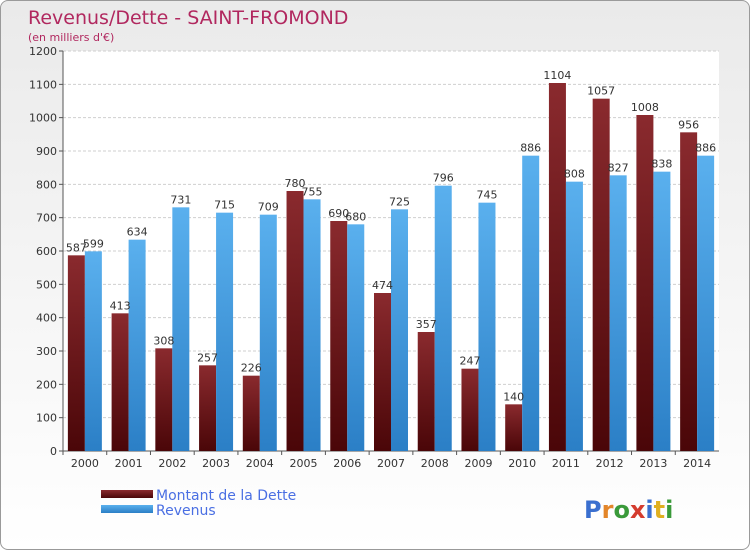 The width and height of the screenshot is (750, 550). Describe the element at coordinates (513, 396) in the screenshot. I see `value-label-dette: 140` at that location.